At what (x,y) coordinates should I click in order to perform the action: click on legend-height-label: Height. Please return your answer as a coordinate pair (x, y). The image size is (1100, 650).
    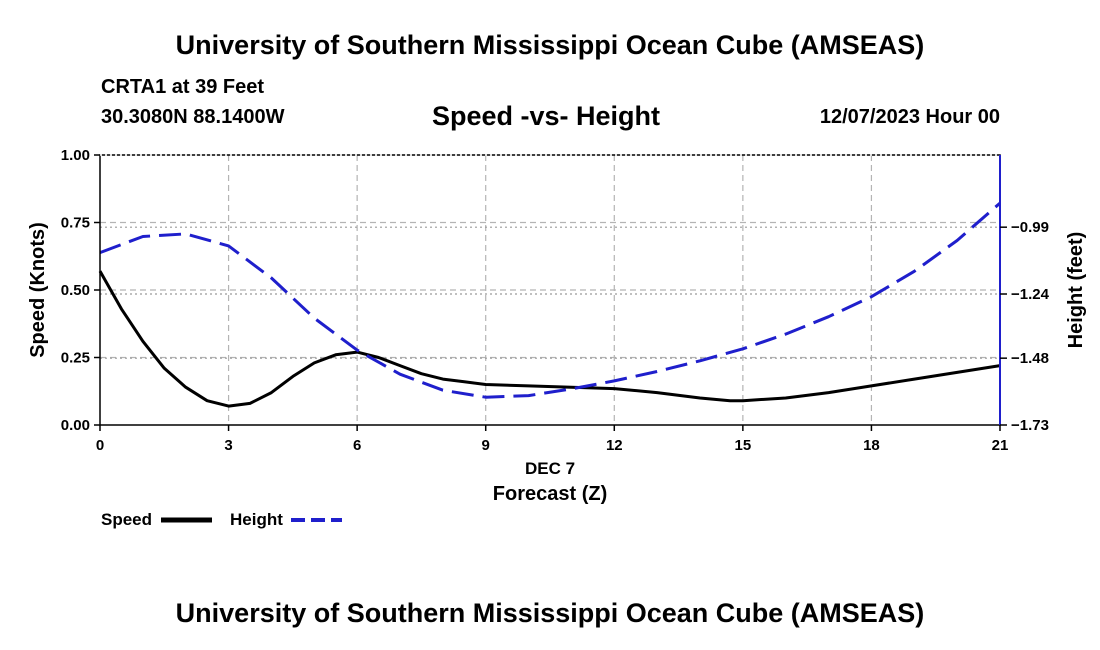
    Looking at the image, I should click on (256, 519).